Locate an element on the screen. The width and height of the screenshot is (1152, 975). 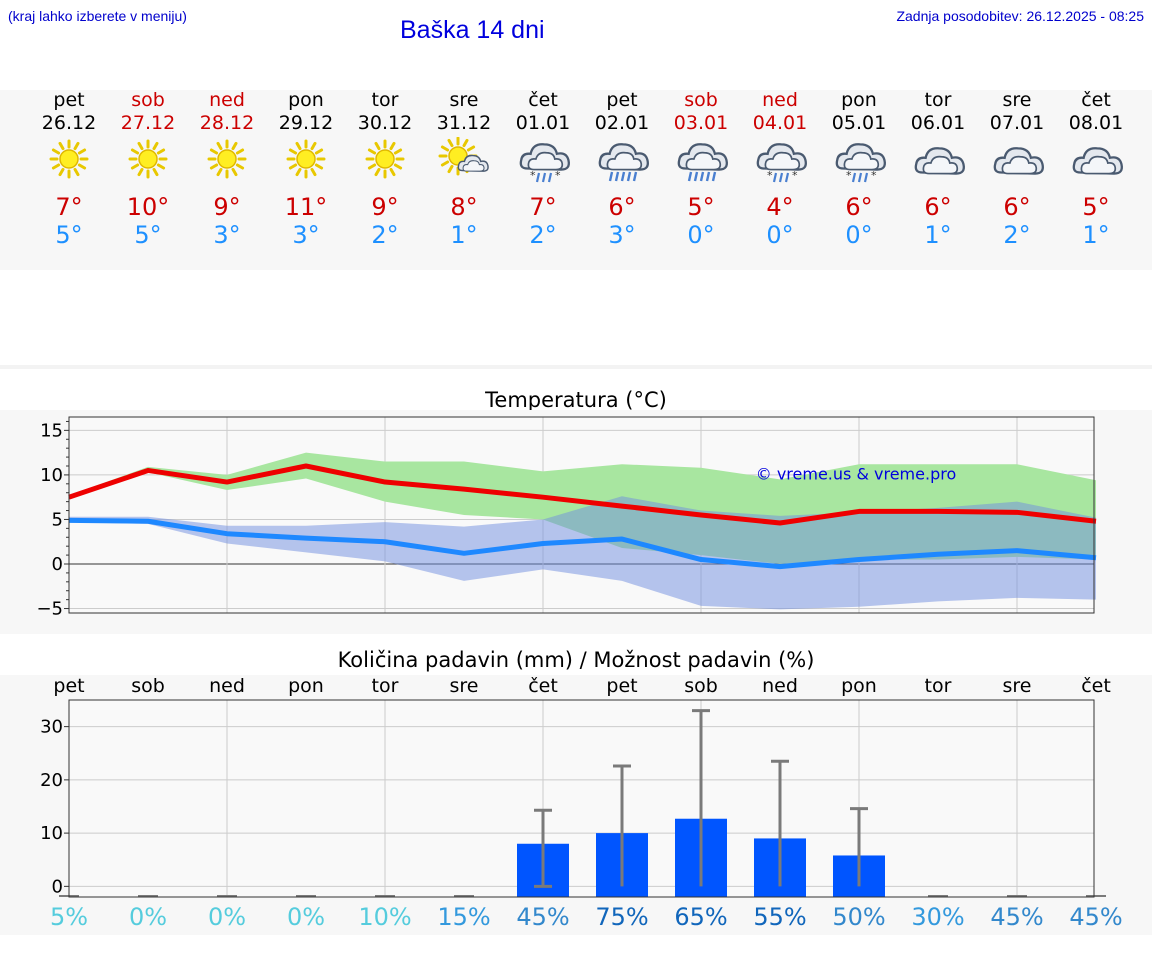
day-column: tor 30.12 9° 2° is located at coordinates (385, 168).